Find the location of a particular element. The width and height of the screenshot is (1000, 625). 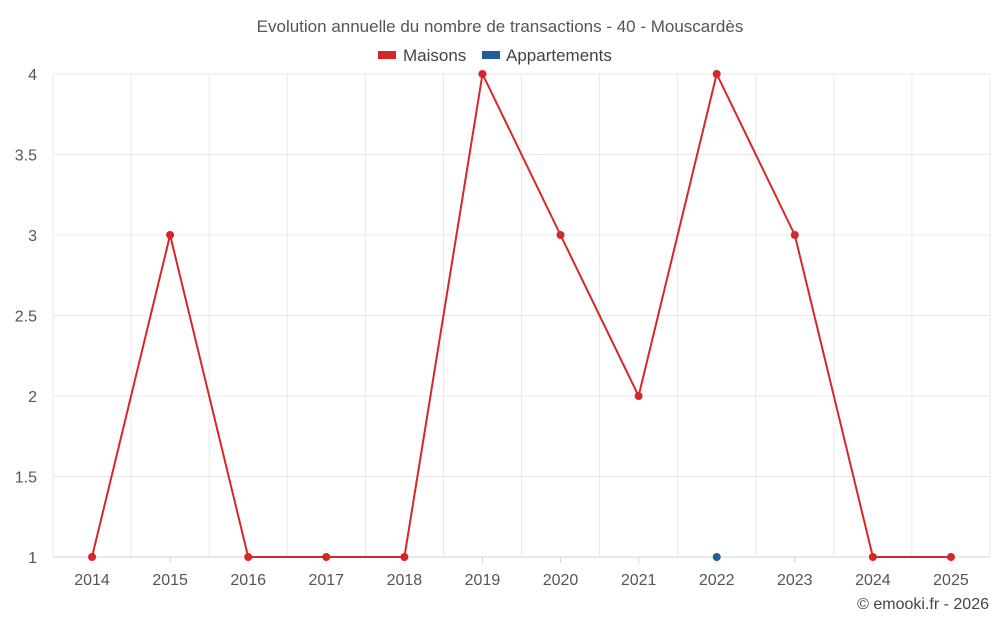

y-axis-ticks: 1 1.5 2 2.5 3 3.5 4 is located at coordinates (26, 317).